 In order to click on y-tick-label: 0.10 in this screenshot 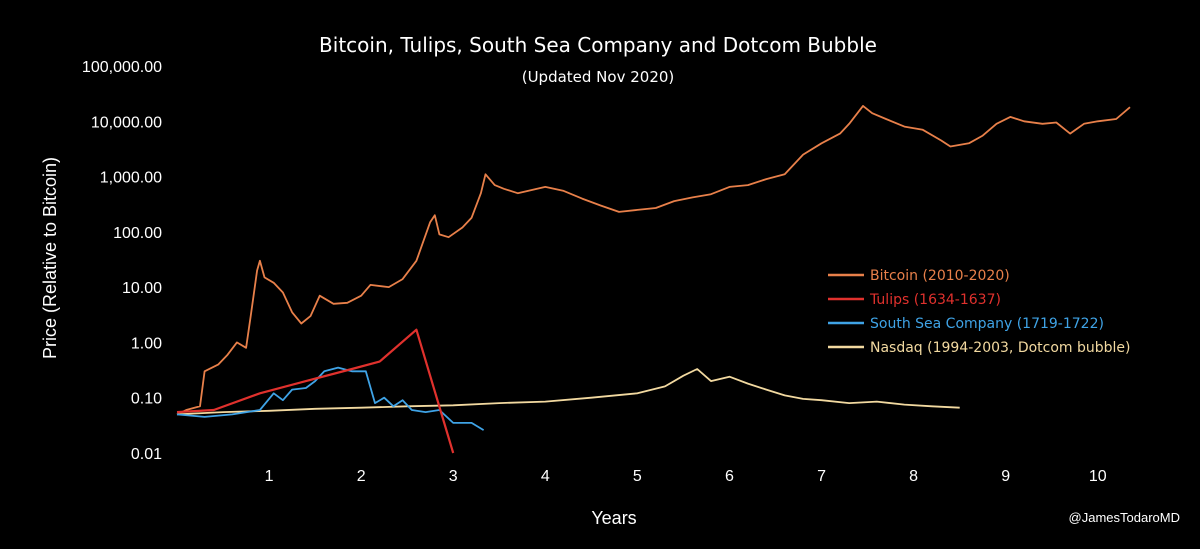, I will do `click(146, 399)`.